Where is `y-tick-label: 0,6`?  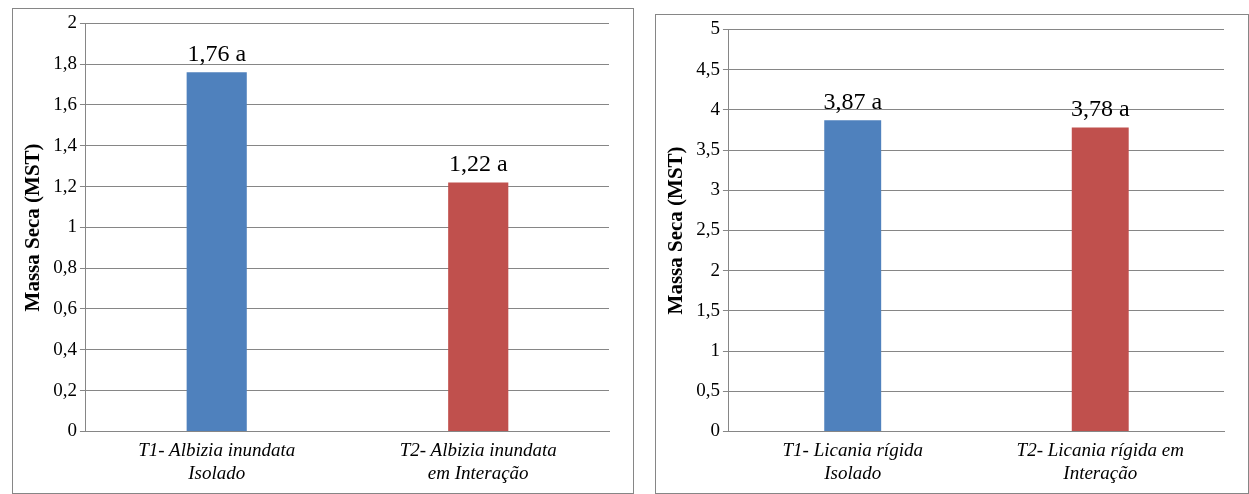 y-tick-label: 0,6 is located at coordinates (65, 307).